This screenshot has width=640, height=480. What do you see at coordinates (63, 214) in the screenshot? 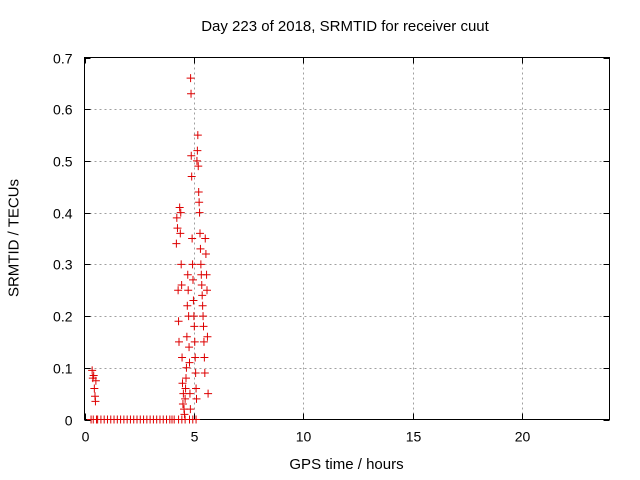
I see `y-tick-label: 0.4` at bounding box center [63, 214].